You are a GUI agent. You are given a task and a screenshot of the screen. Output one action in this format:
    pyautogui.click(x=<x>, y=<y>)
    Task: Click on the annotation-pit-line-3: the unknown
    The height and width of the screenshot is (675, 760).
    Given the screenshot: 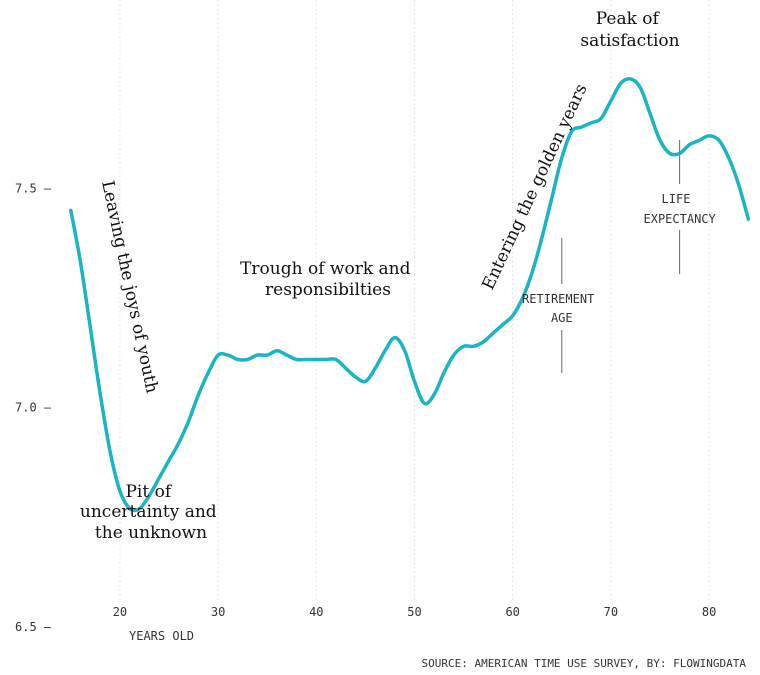 What is the action you would take?
    pyautogui.click(x=151, y=533)
    